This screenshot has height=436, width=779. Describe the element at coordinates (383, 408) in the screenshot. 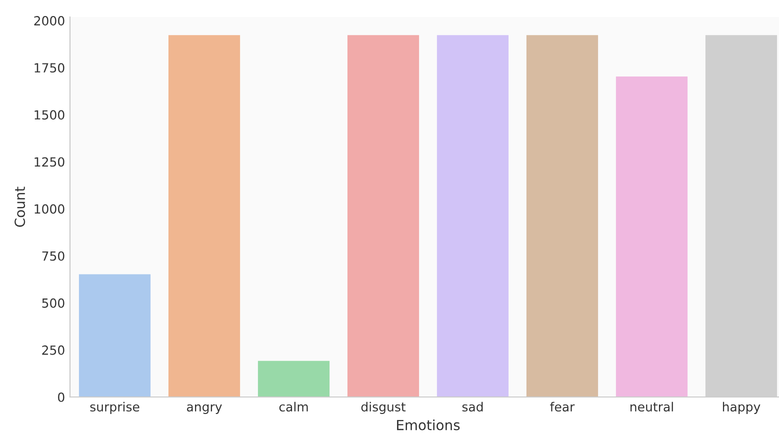

I see `x-tick-label: disgust` at that location.